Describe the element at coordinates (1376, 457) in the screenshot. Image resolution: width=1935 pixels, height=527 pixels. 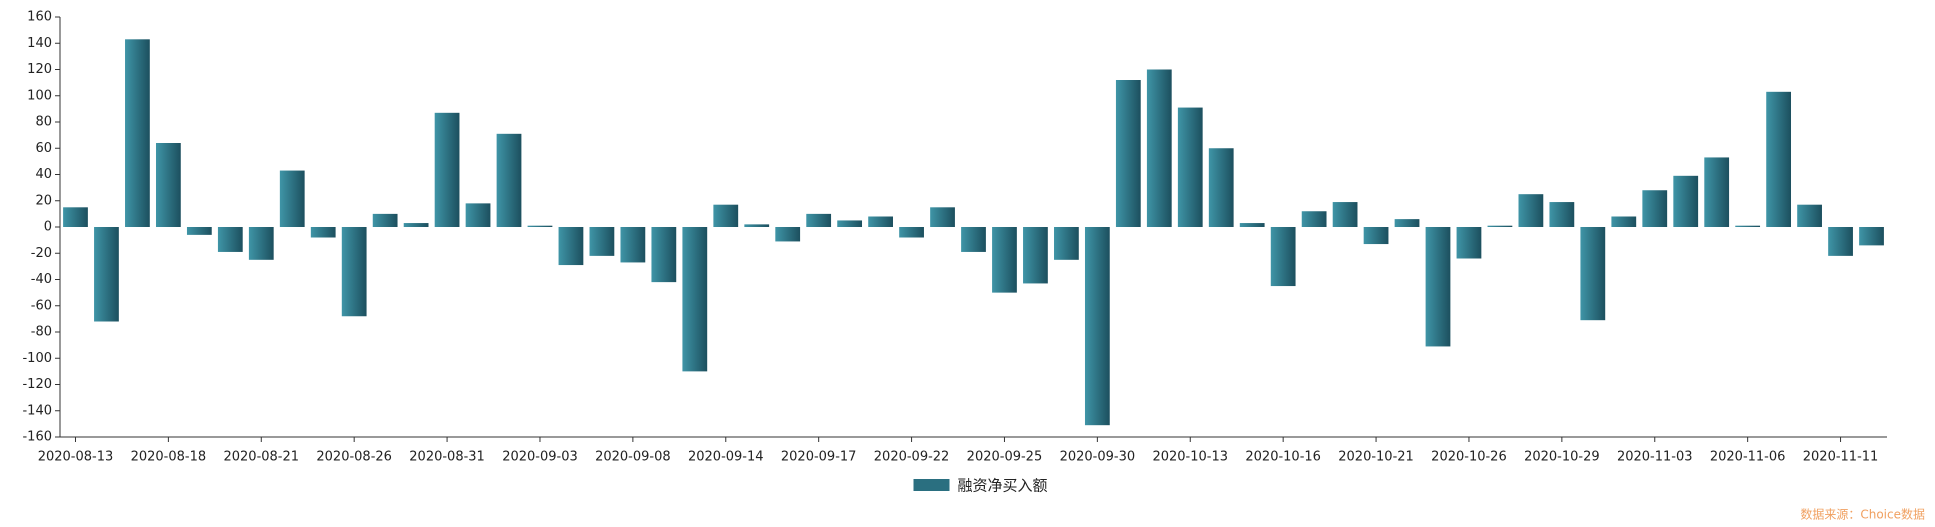
I see `x-tick-label: 2020-10-21` at that location.